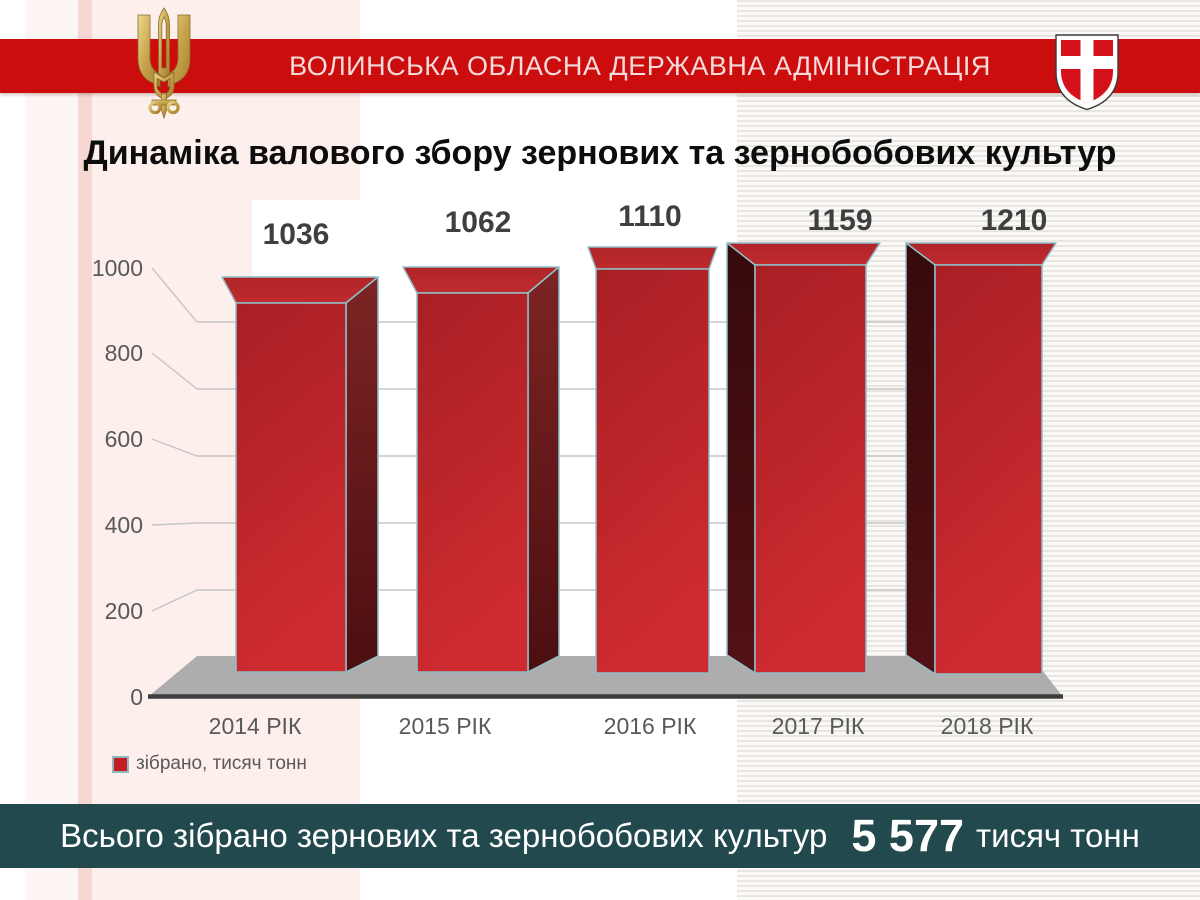 The width and height of the screenshot is (1200, 900). I want to click on ukraine-trident-icon, so click(164, 63).